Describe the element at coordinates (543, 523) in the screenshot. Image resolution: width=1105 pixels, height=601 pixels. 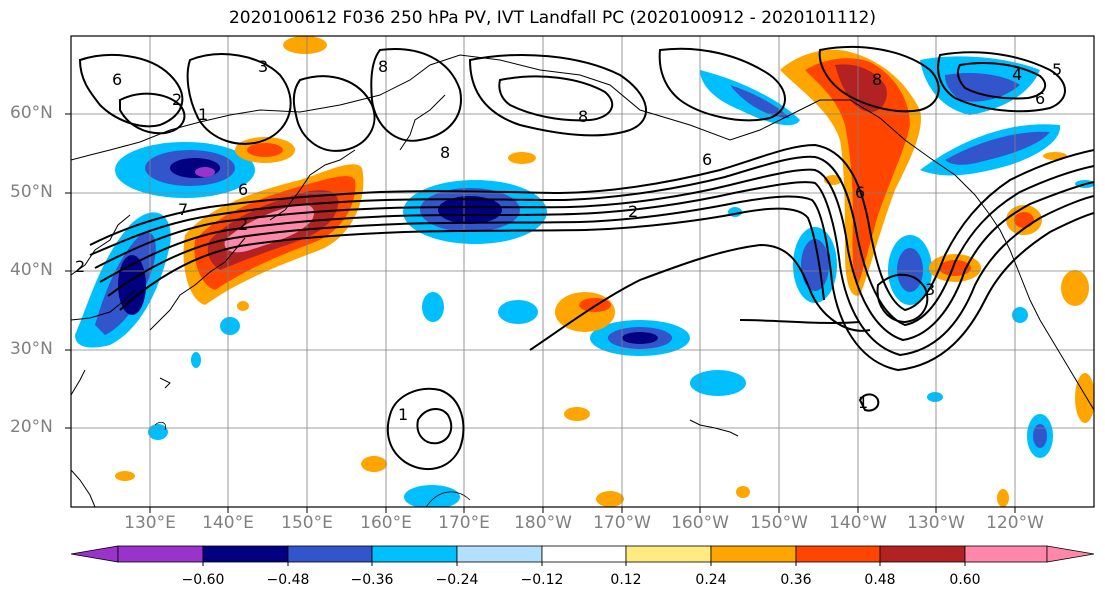
I see `lon-label: 180°W` at that location.